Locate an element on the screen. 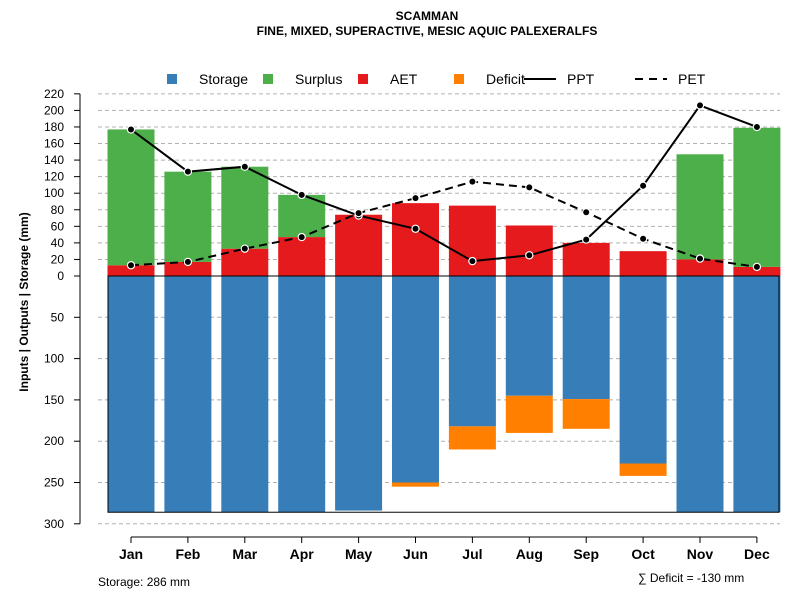 This screenshot has width=800, height=600. x-tick-label: Aug is located at coordinates (529, 554).